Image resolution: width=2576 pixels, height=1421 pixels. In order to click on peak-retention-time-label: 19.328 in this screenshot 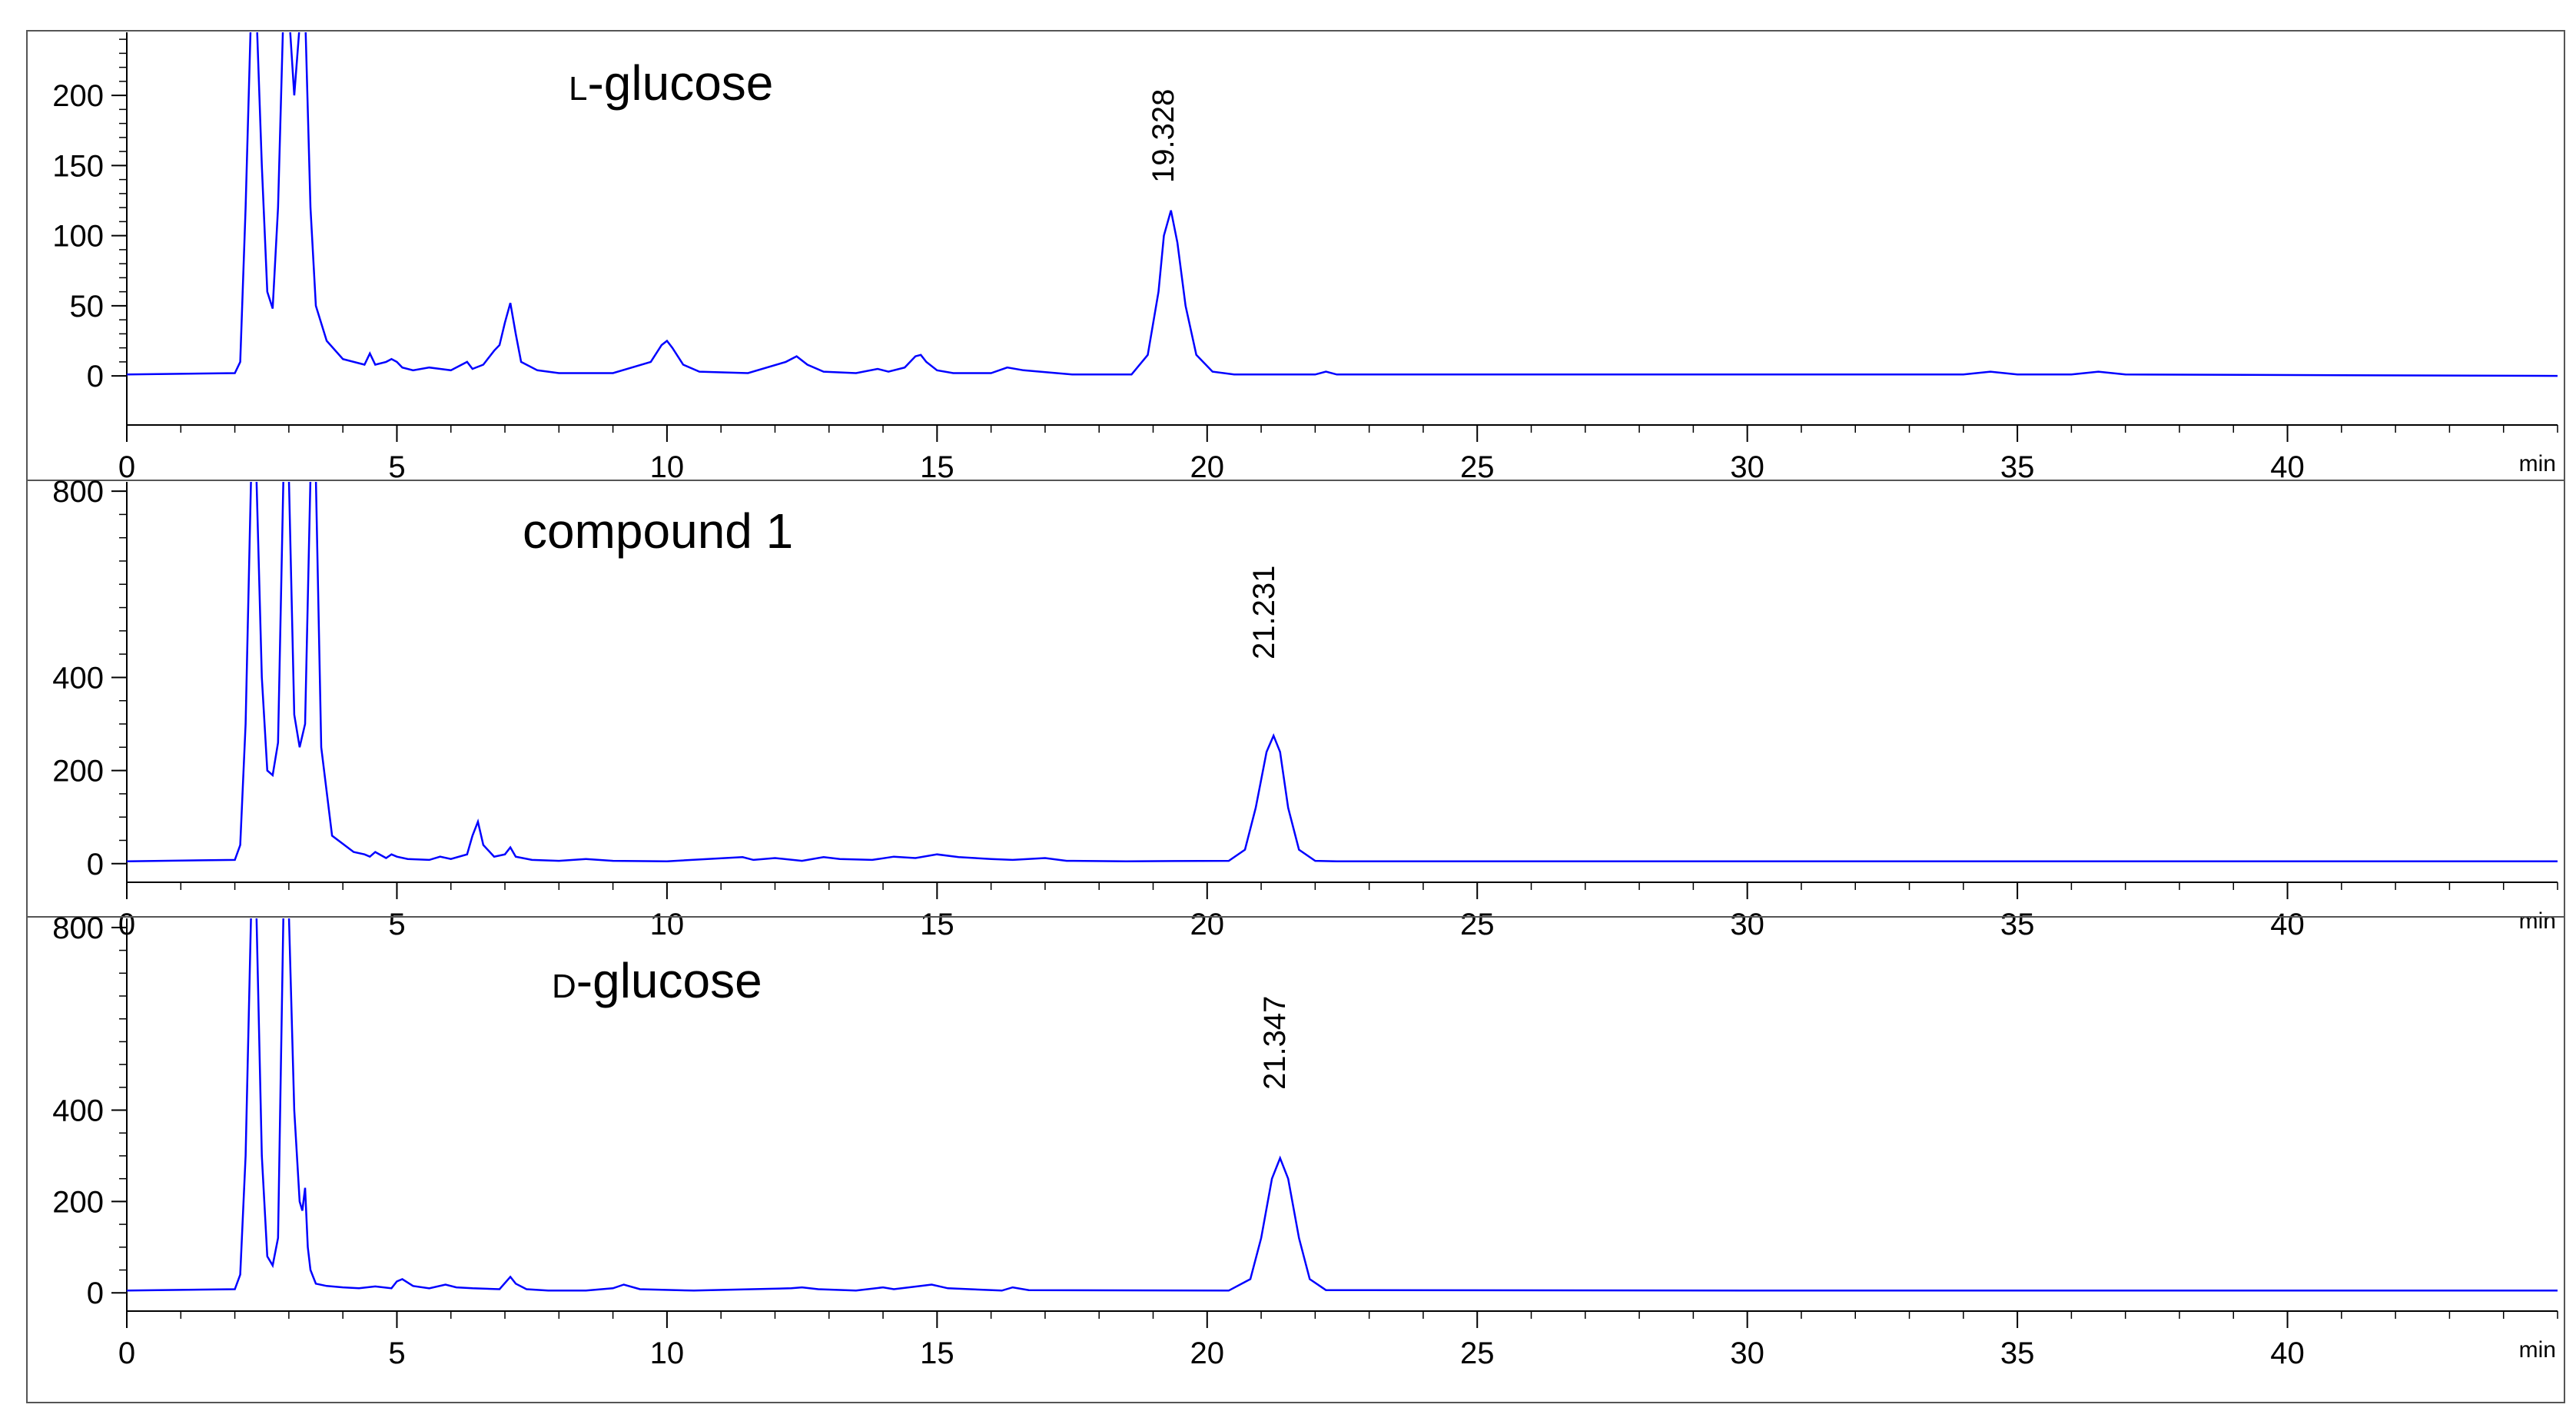, I will do `click(1163, 136)`.